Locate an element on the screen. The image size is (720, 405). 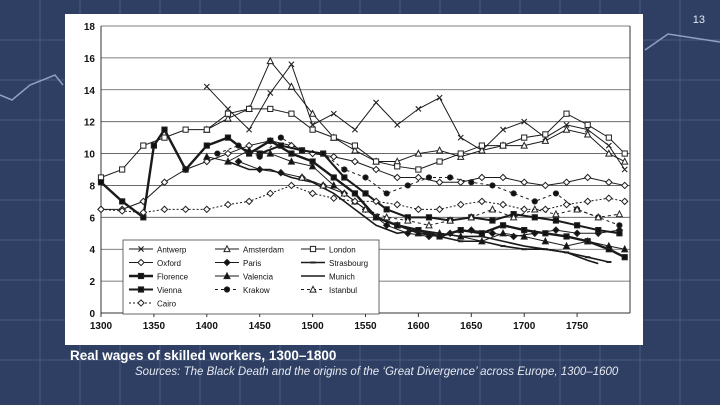
legend-label: Vienna is located at coordinates (169, 290).